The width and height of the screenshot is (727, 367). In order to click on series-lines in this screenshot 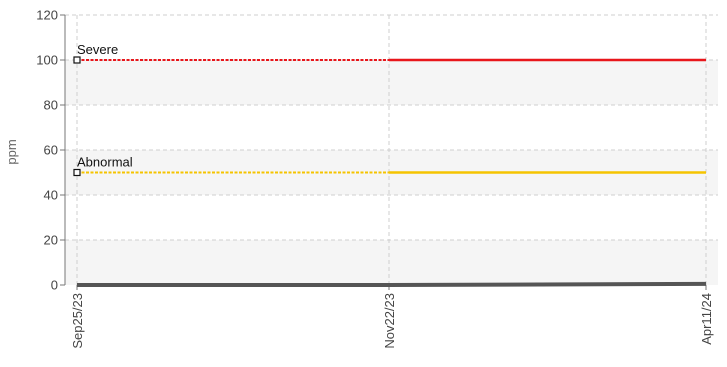, I will do `click(392, 284)`.